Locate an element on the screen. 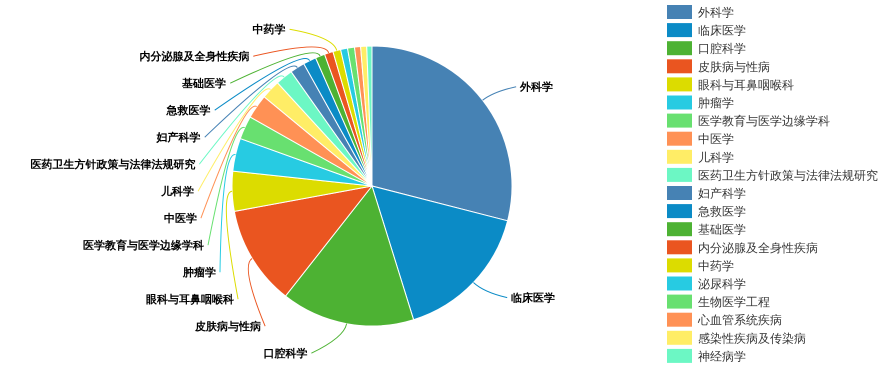 The image size is (890, 380). legend-label: 皮肤病与性病 is located at coordinates (734, 67).